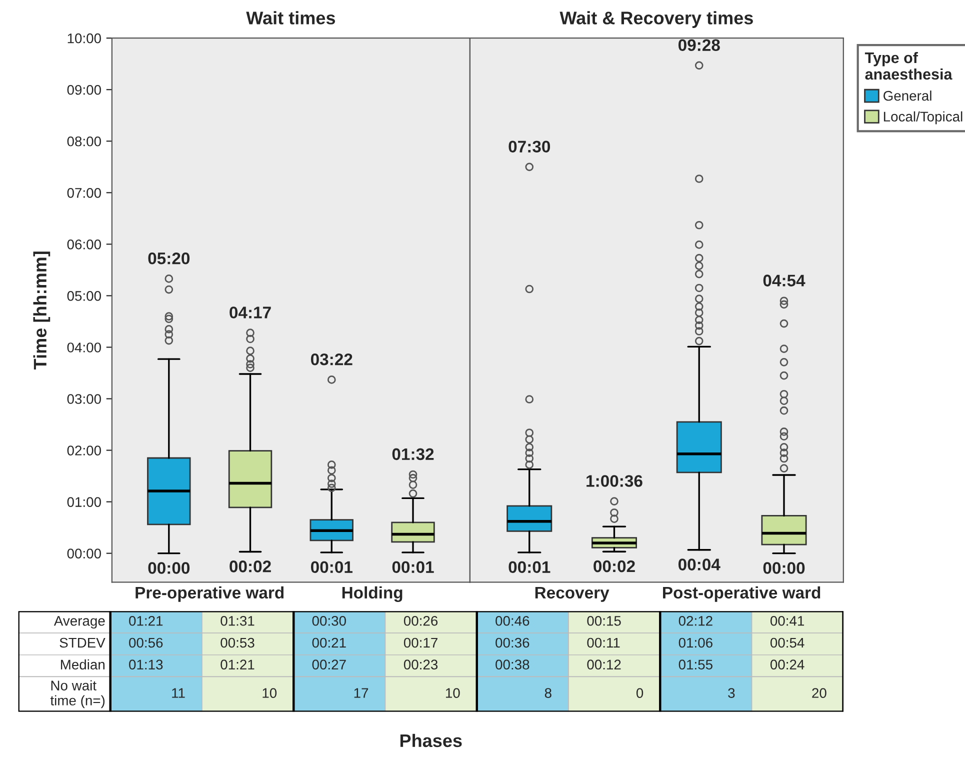 Image resolution: width=965 pixels, height=762 pixels. I want to click on y-tick-label: 07:00, so click(84, 193).